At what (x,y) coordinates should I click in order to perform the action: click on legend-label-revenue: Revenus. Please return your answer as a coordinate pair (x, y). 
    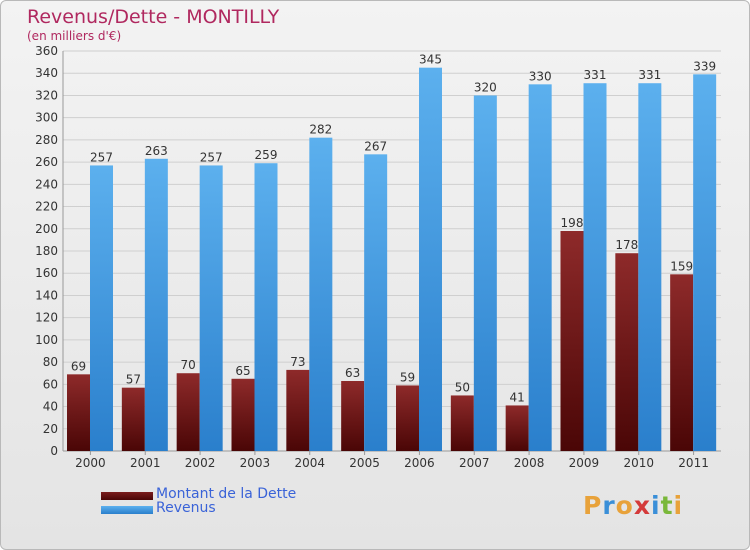
    Looking at the image, I should click on (186, 508).